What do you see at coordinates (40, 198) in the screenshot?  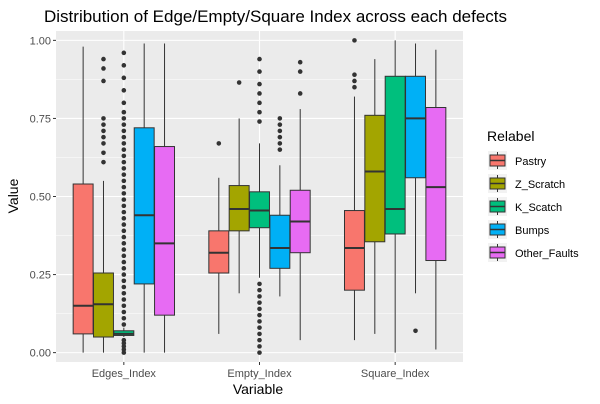 I see `y-tick-label: 0.50` at bounding box center [40, 198].